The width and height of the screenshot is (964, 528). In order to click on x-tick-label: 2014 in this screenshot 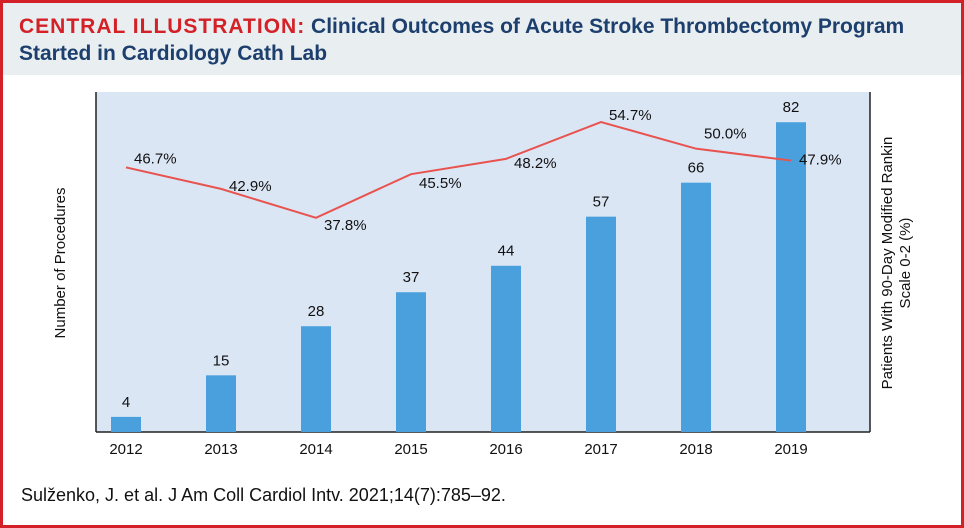, I will do `click(315, 449)`.